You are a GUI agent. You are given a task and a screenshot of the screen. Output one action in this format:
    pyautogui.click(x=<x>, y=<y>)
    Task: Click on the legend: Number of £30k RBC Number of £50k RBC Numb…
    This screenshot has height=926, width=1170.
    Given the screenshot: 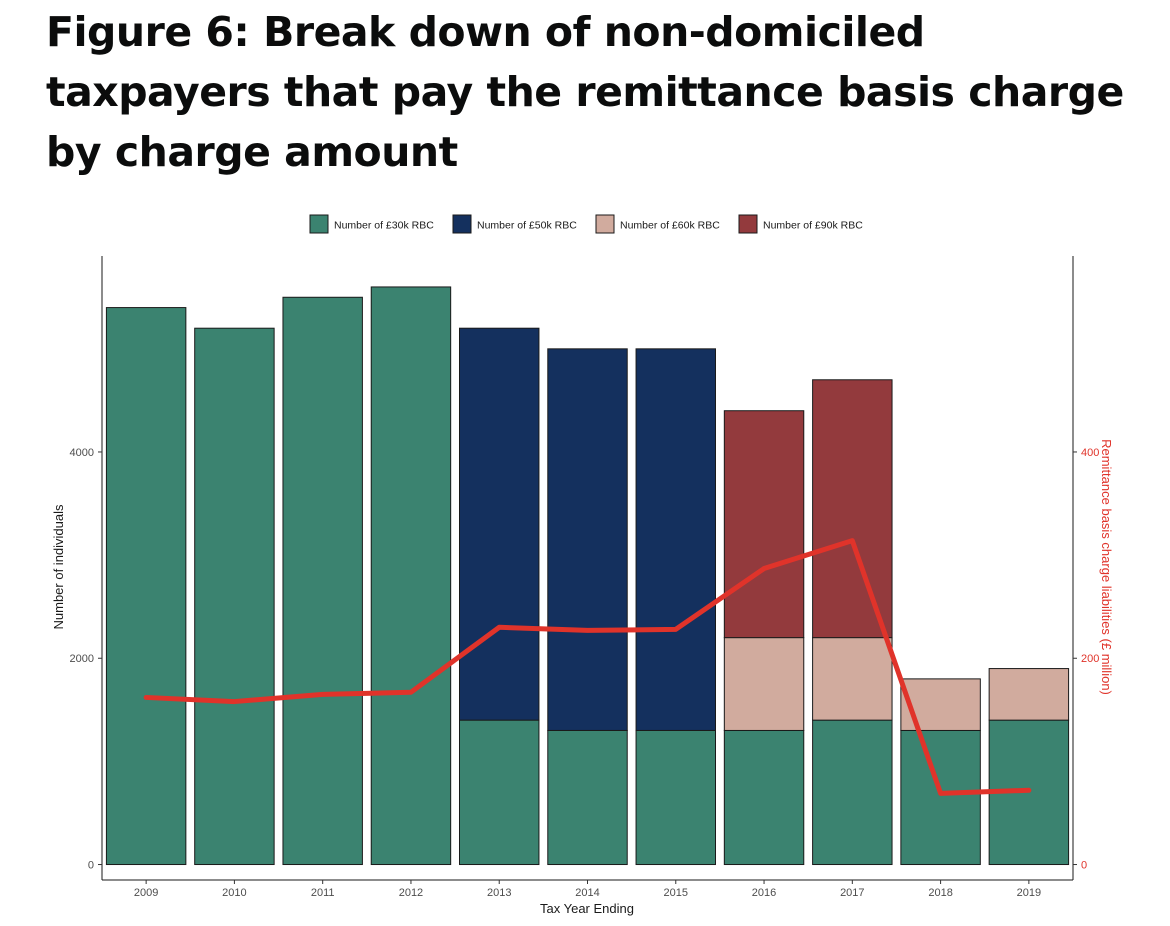 What is the action you would take?
    pyautogui.click(x=586, y=224)
    